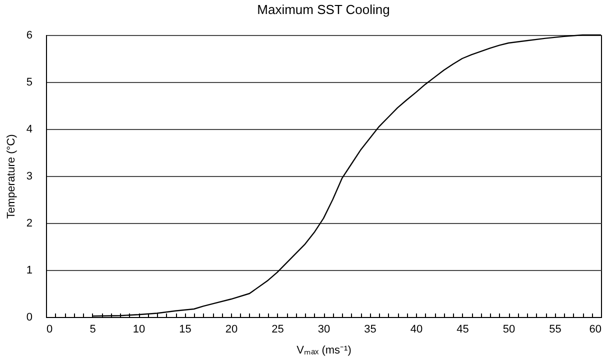  I want to click on x-tick-label: 25, so click(278, 330).